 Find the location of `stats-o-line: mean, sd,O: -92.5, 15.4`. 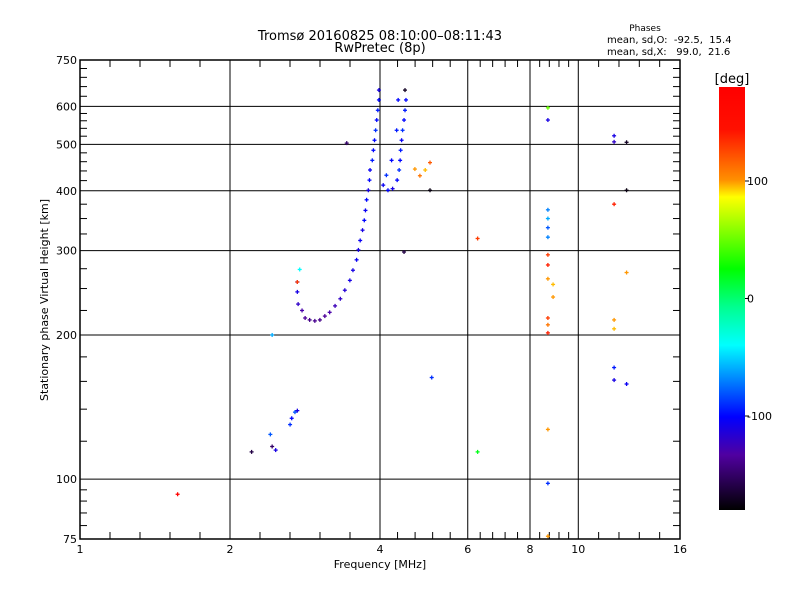

stats-o-line: mean, sd,O: -92.5, 15.4 is located at coordinates (669, 40).